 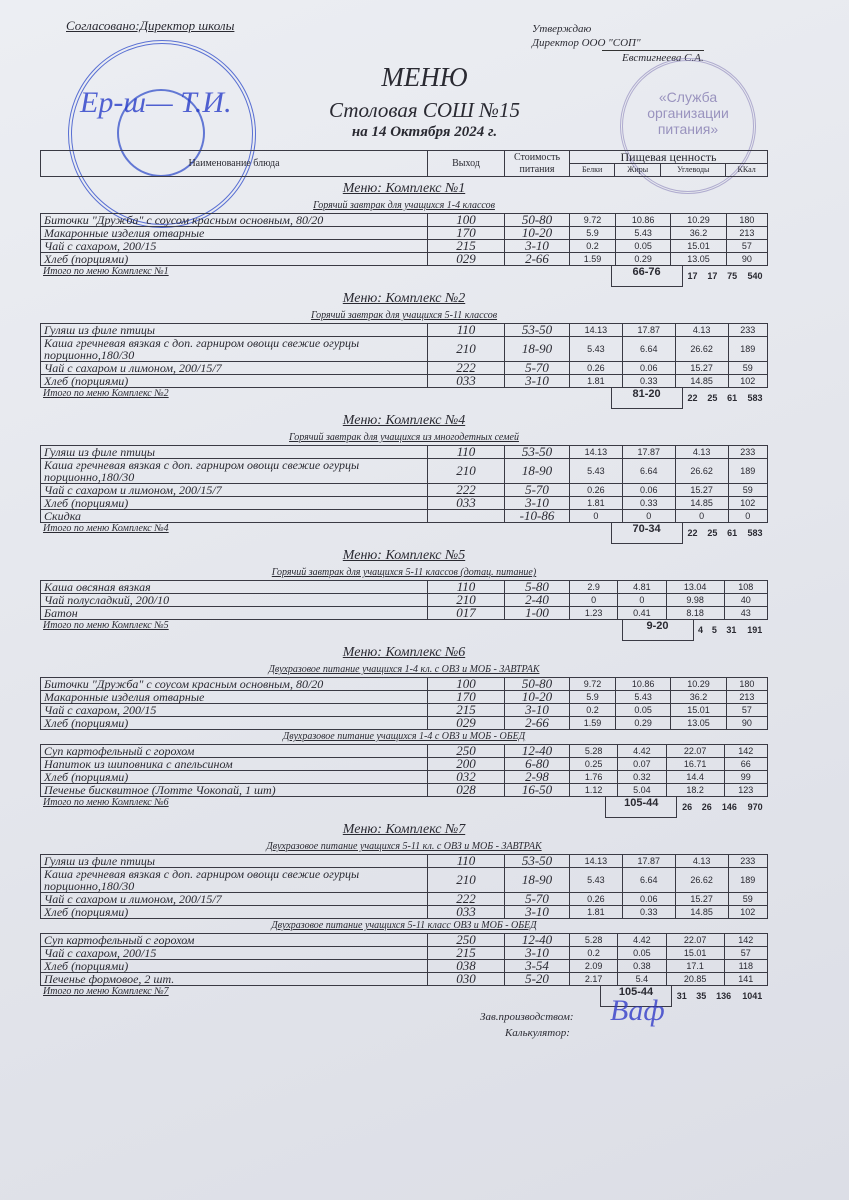 What do you see at coordinates (712, 533) in the screenshot?
I see `total-fat: 25` at bounding box center [712, 533].